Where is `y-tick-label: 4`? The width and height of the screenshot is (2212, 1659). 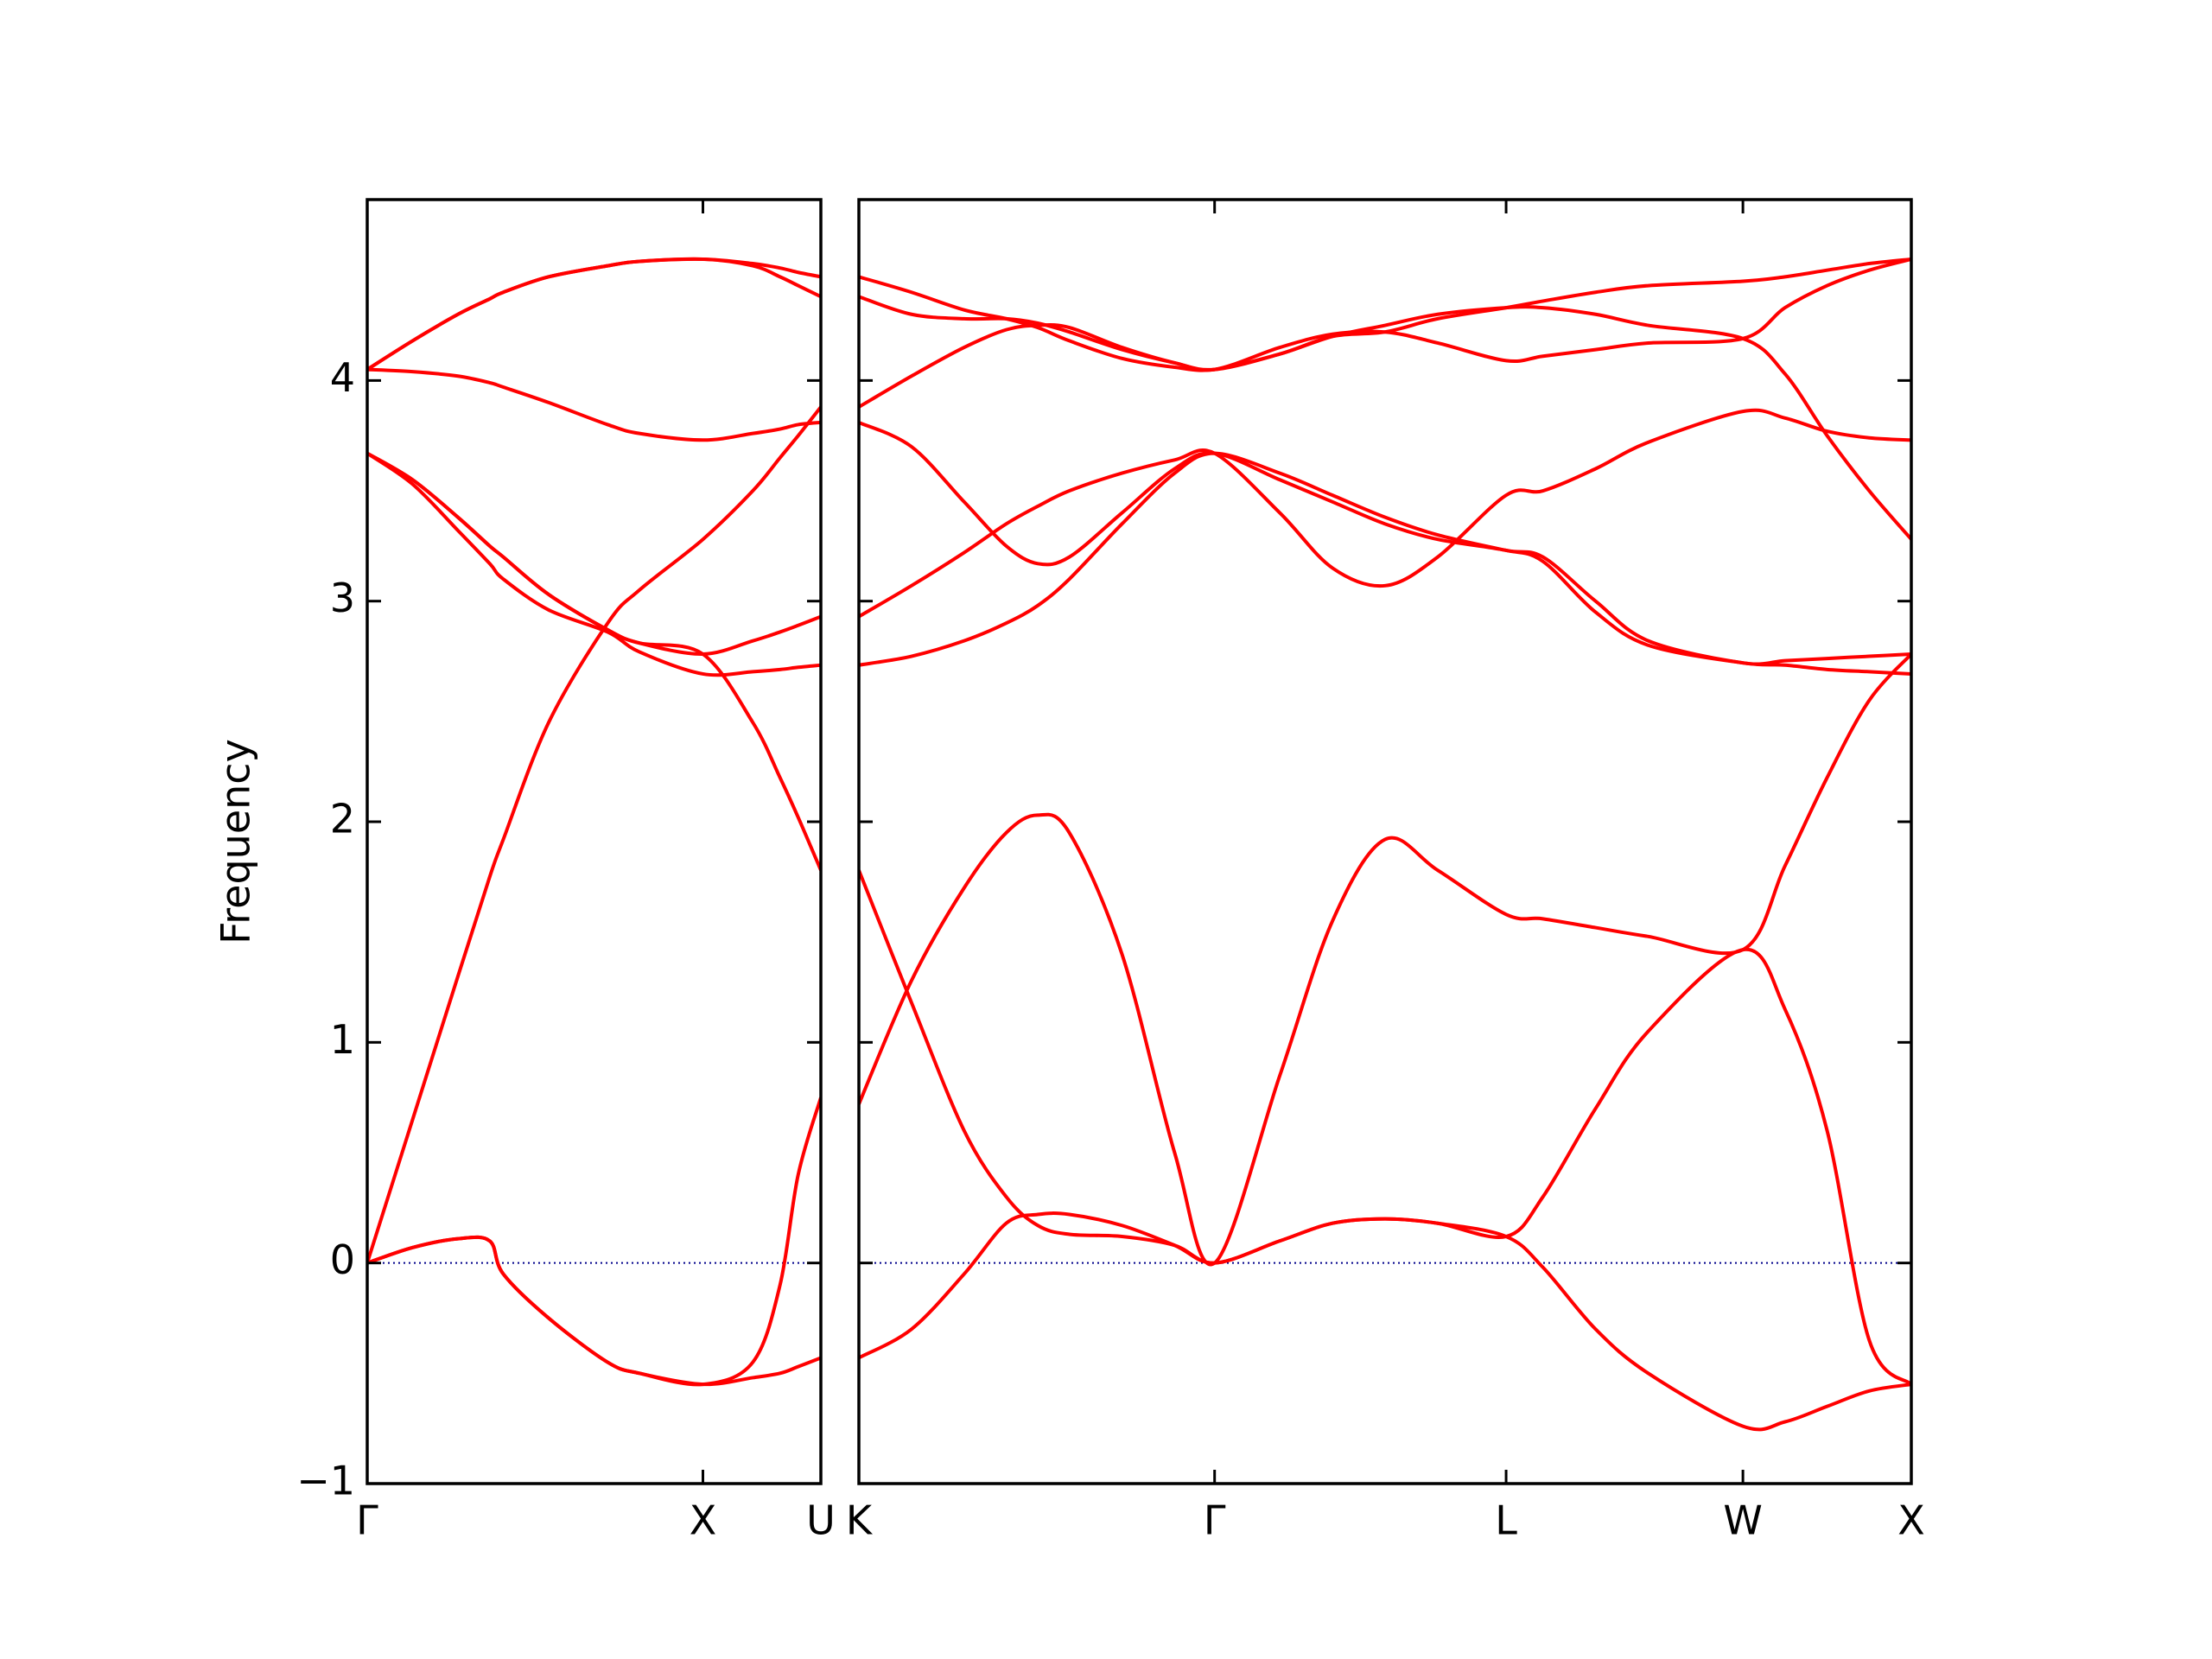 y-tick-label: 4 is located at coordinates (342, 377).